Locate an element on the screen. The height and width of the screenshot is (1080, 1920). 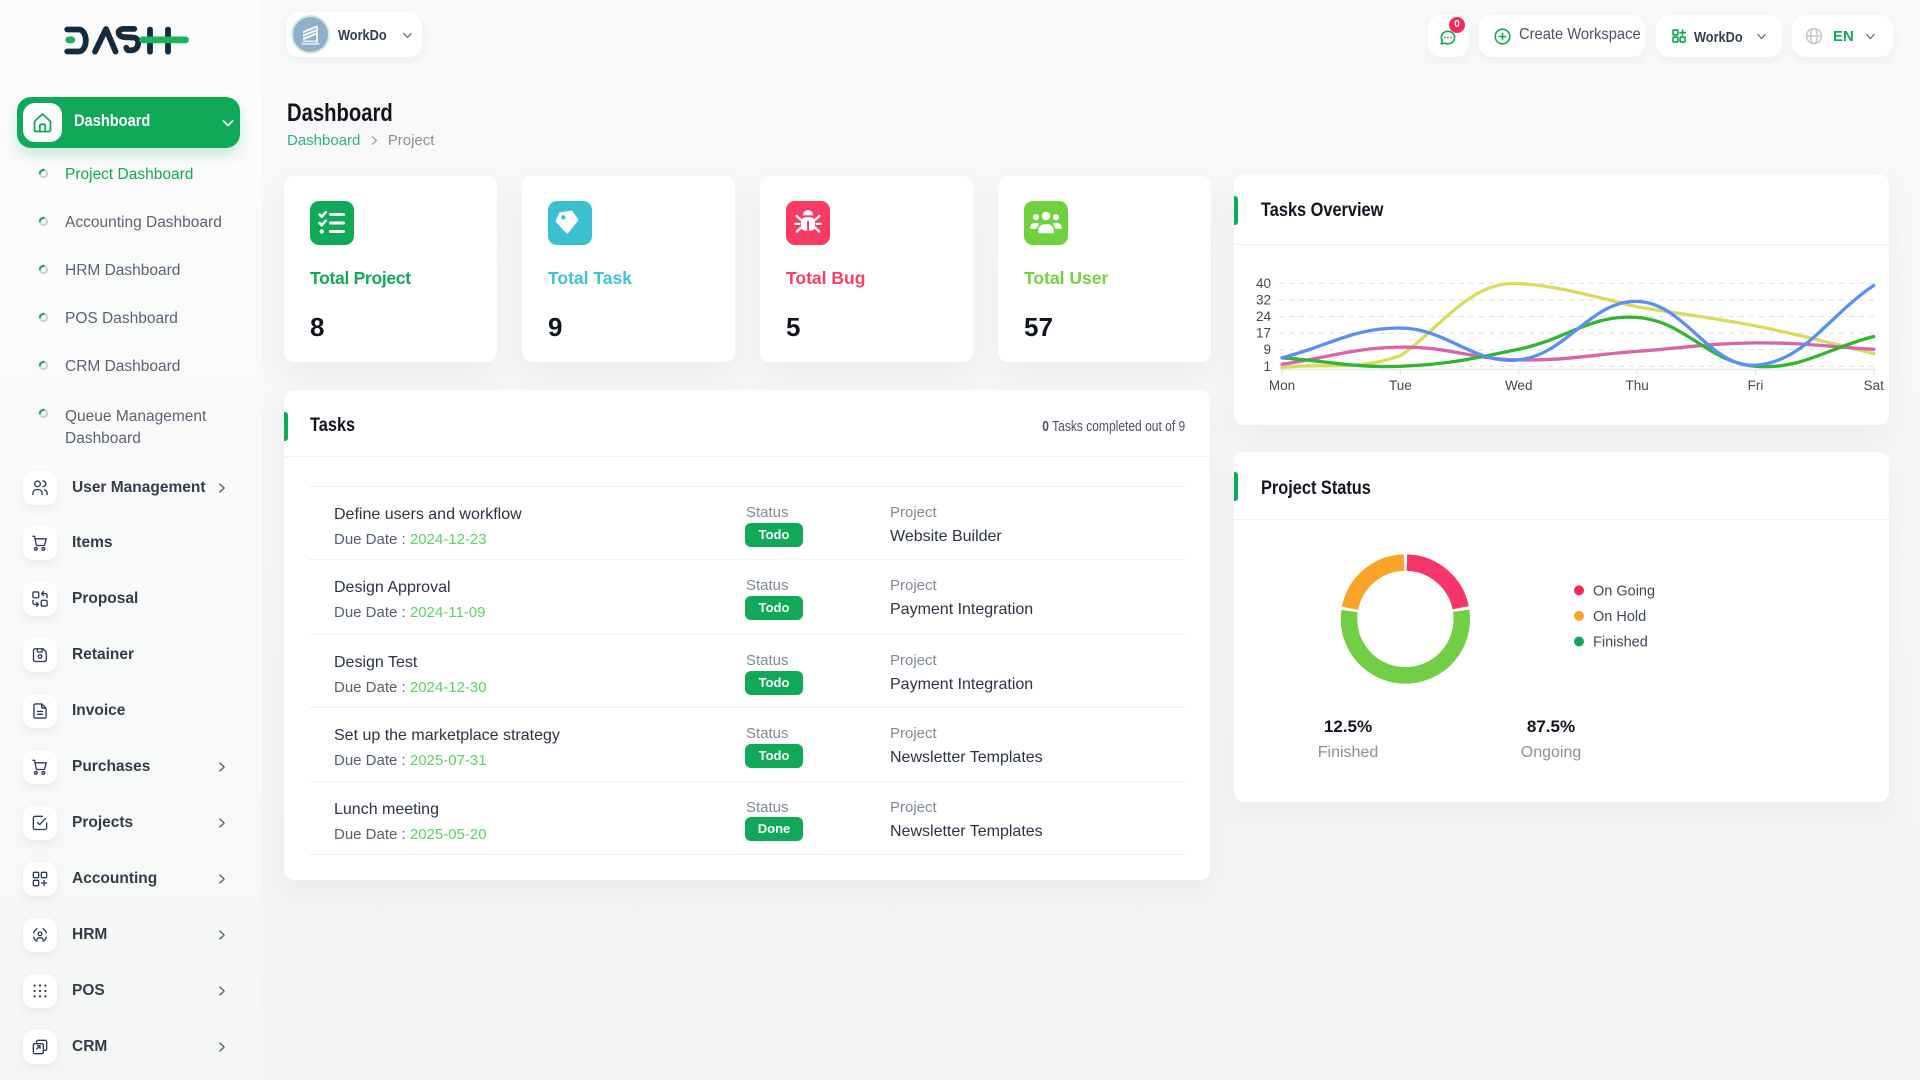
svg-text: Finished is located at coordinates (1620, 643).